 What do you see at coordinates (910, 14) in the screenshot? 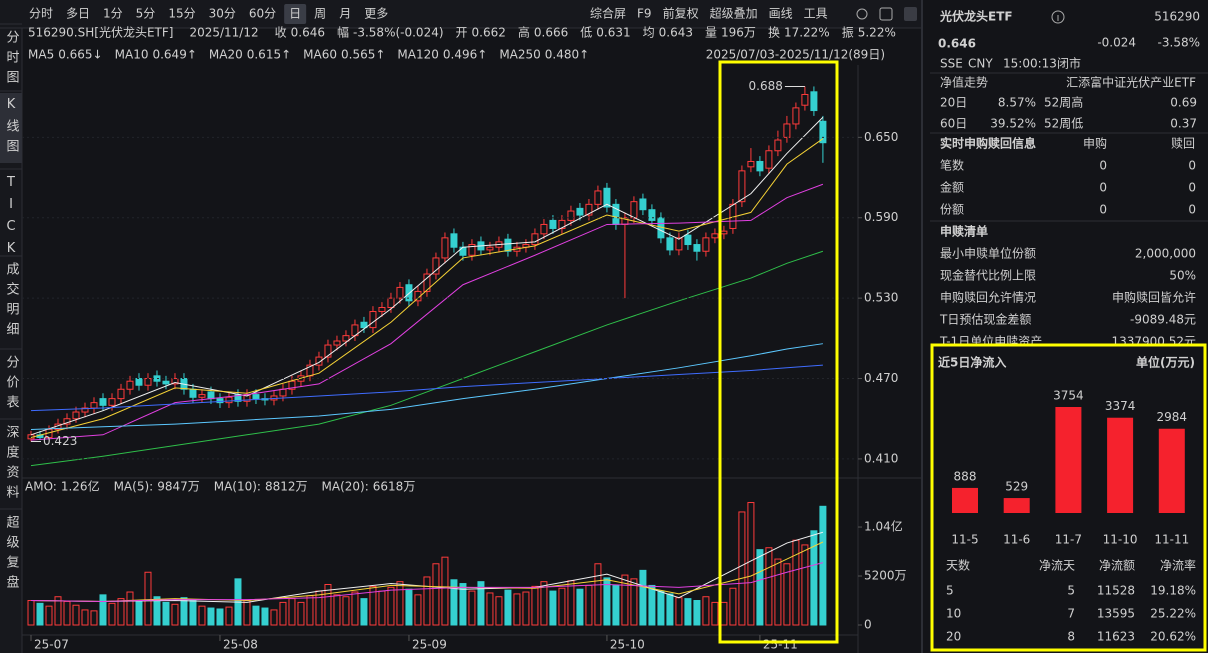
I see `wp-icon` at bounding box center [910, 14].